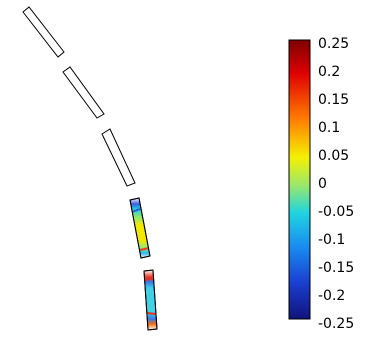  Describe the element at coordinates (336, 268) in the screenshot. I see `colorbar-tick-label: -0.15` at that location.